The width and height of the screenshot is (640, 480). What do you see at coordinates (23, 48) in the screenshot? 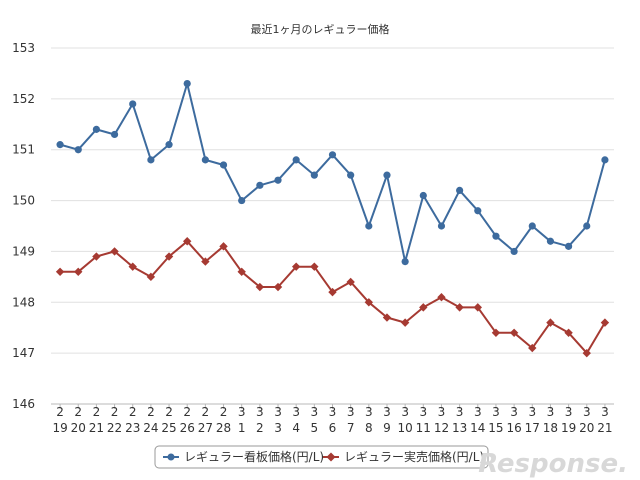
I see `y-tick-label: 153` at bounding box center [23, 48].